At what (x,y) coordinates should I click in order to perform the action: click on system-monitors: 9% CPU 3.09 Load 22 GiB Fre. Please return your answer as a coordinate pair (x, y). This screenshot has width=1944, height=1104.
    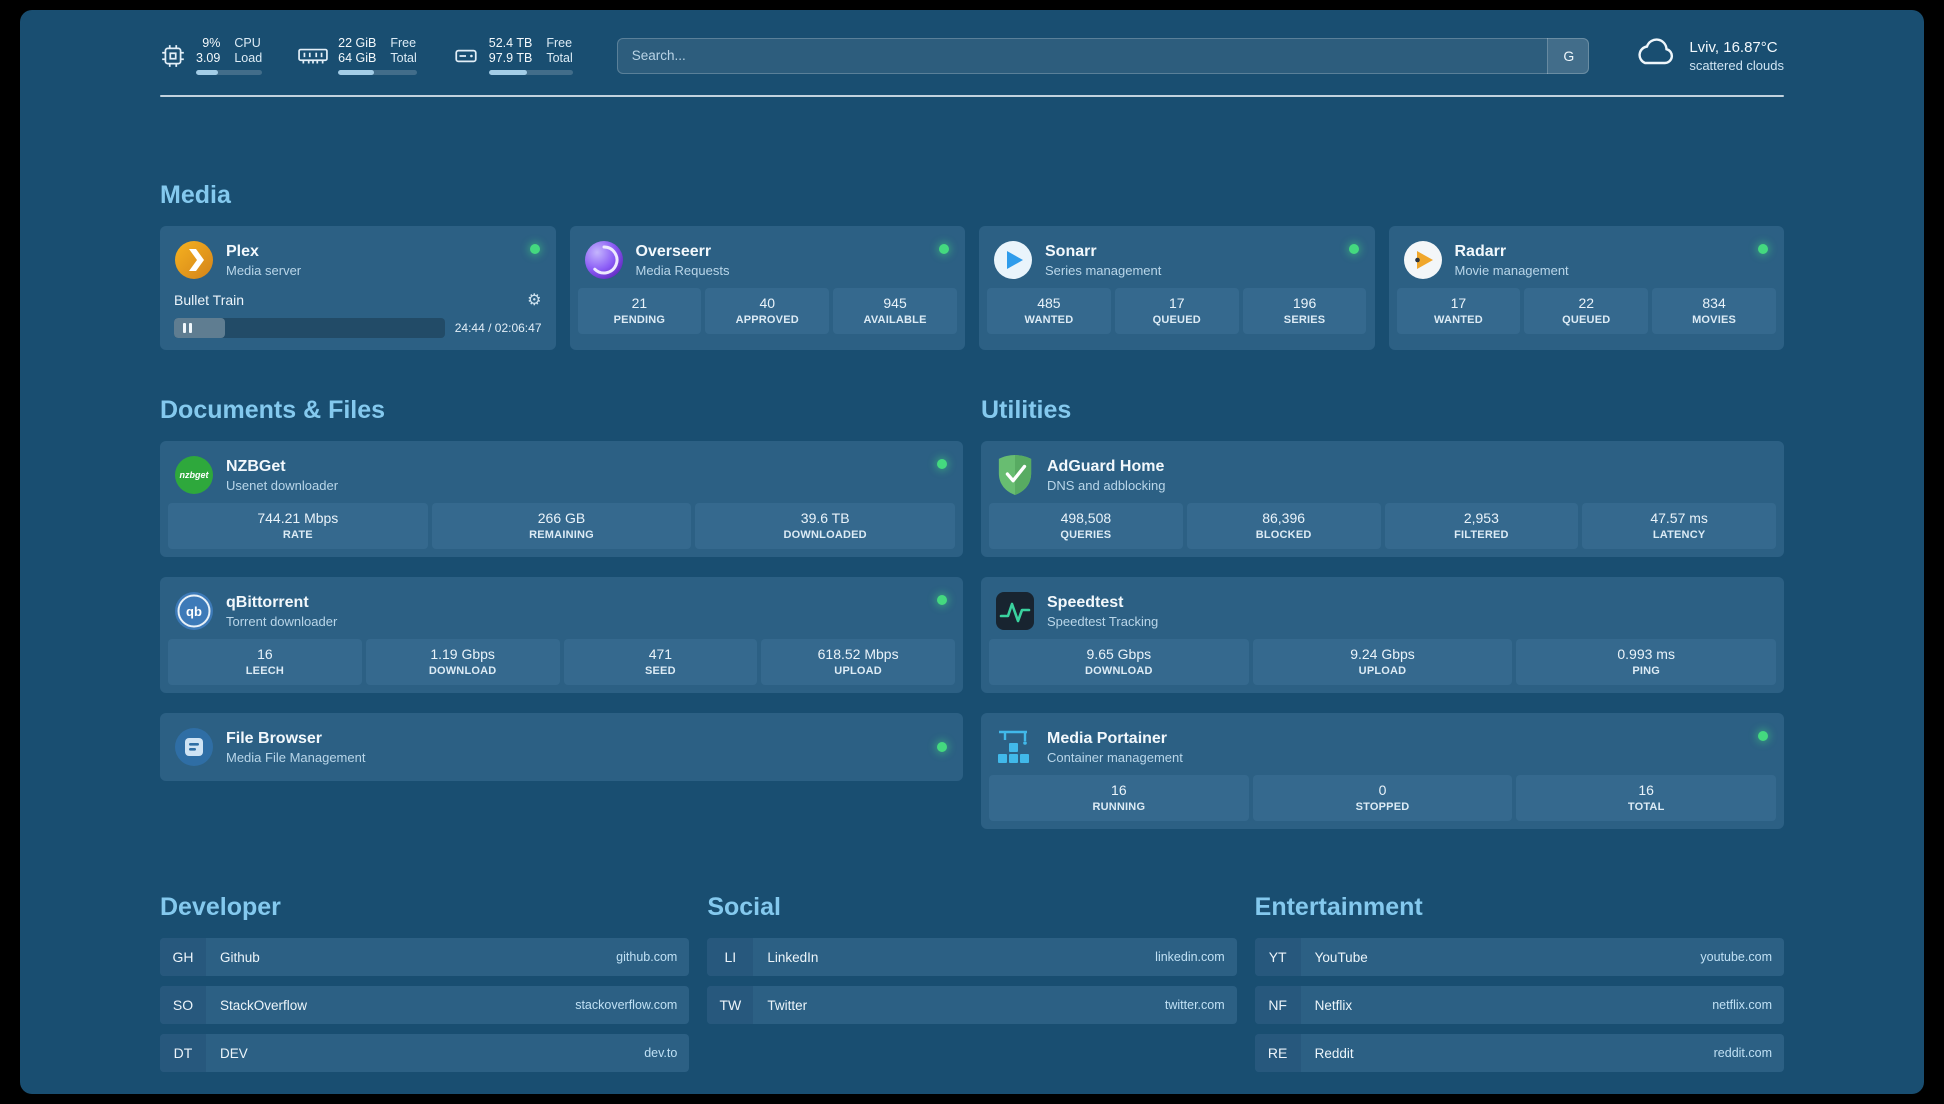
    Looking at the image, I should click on (366, 55).